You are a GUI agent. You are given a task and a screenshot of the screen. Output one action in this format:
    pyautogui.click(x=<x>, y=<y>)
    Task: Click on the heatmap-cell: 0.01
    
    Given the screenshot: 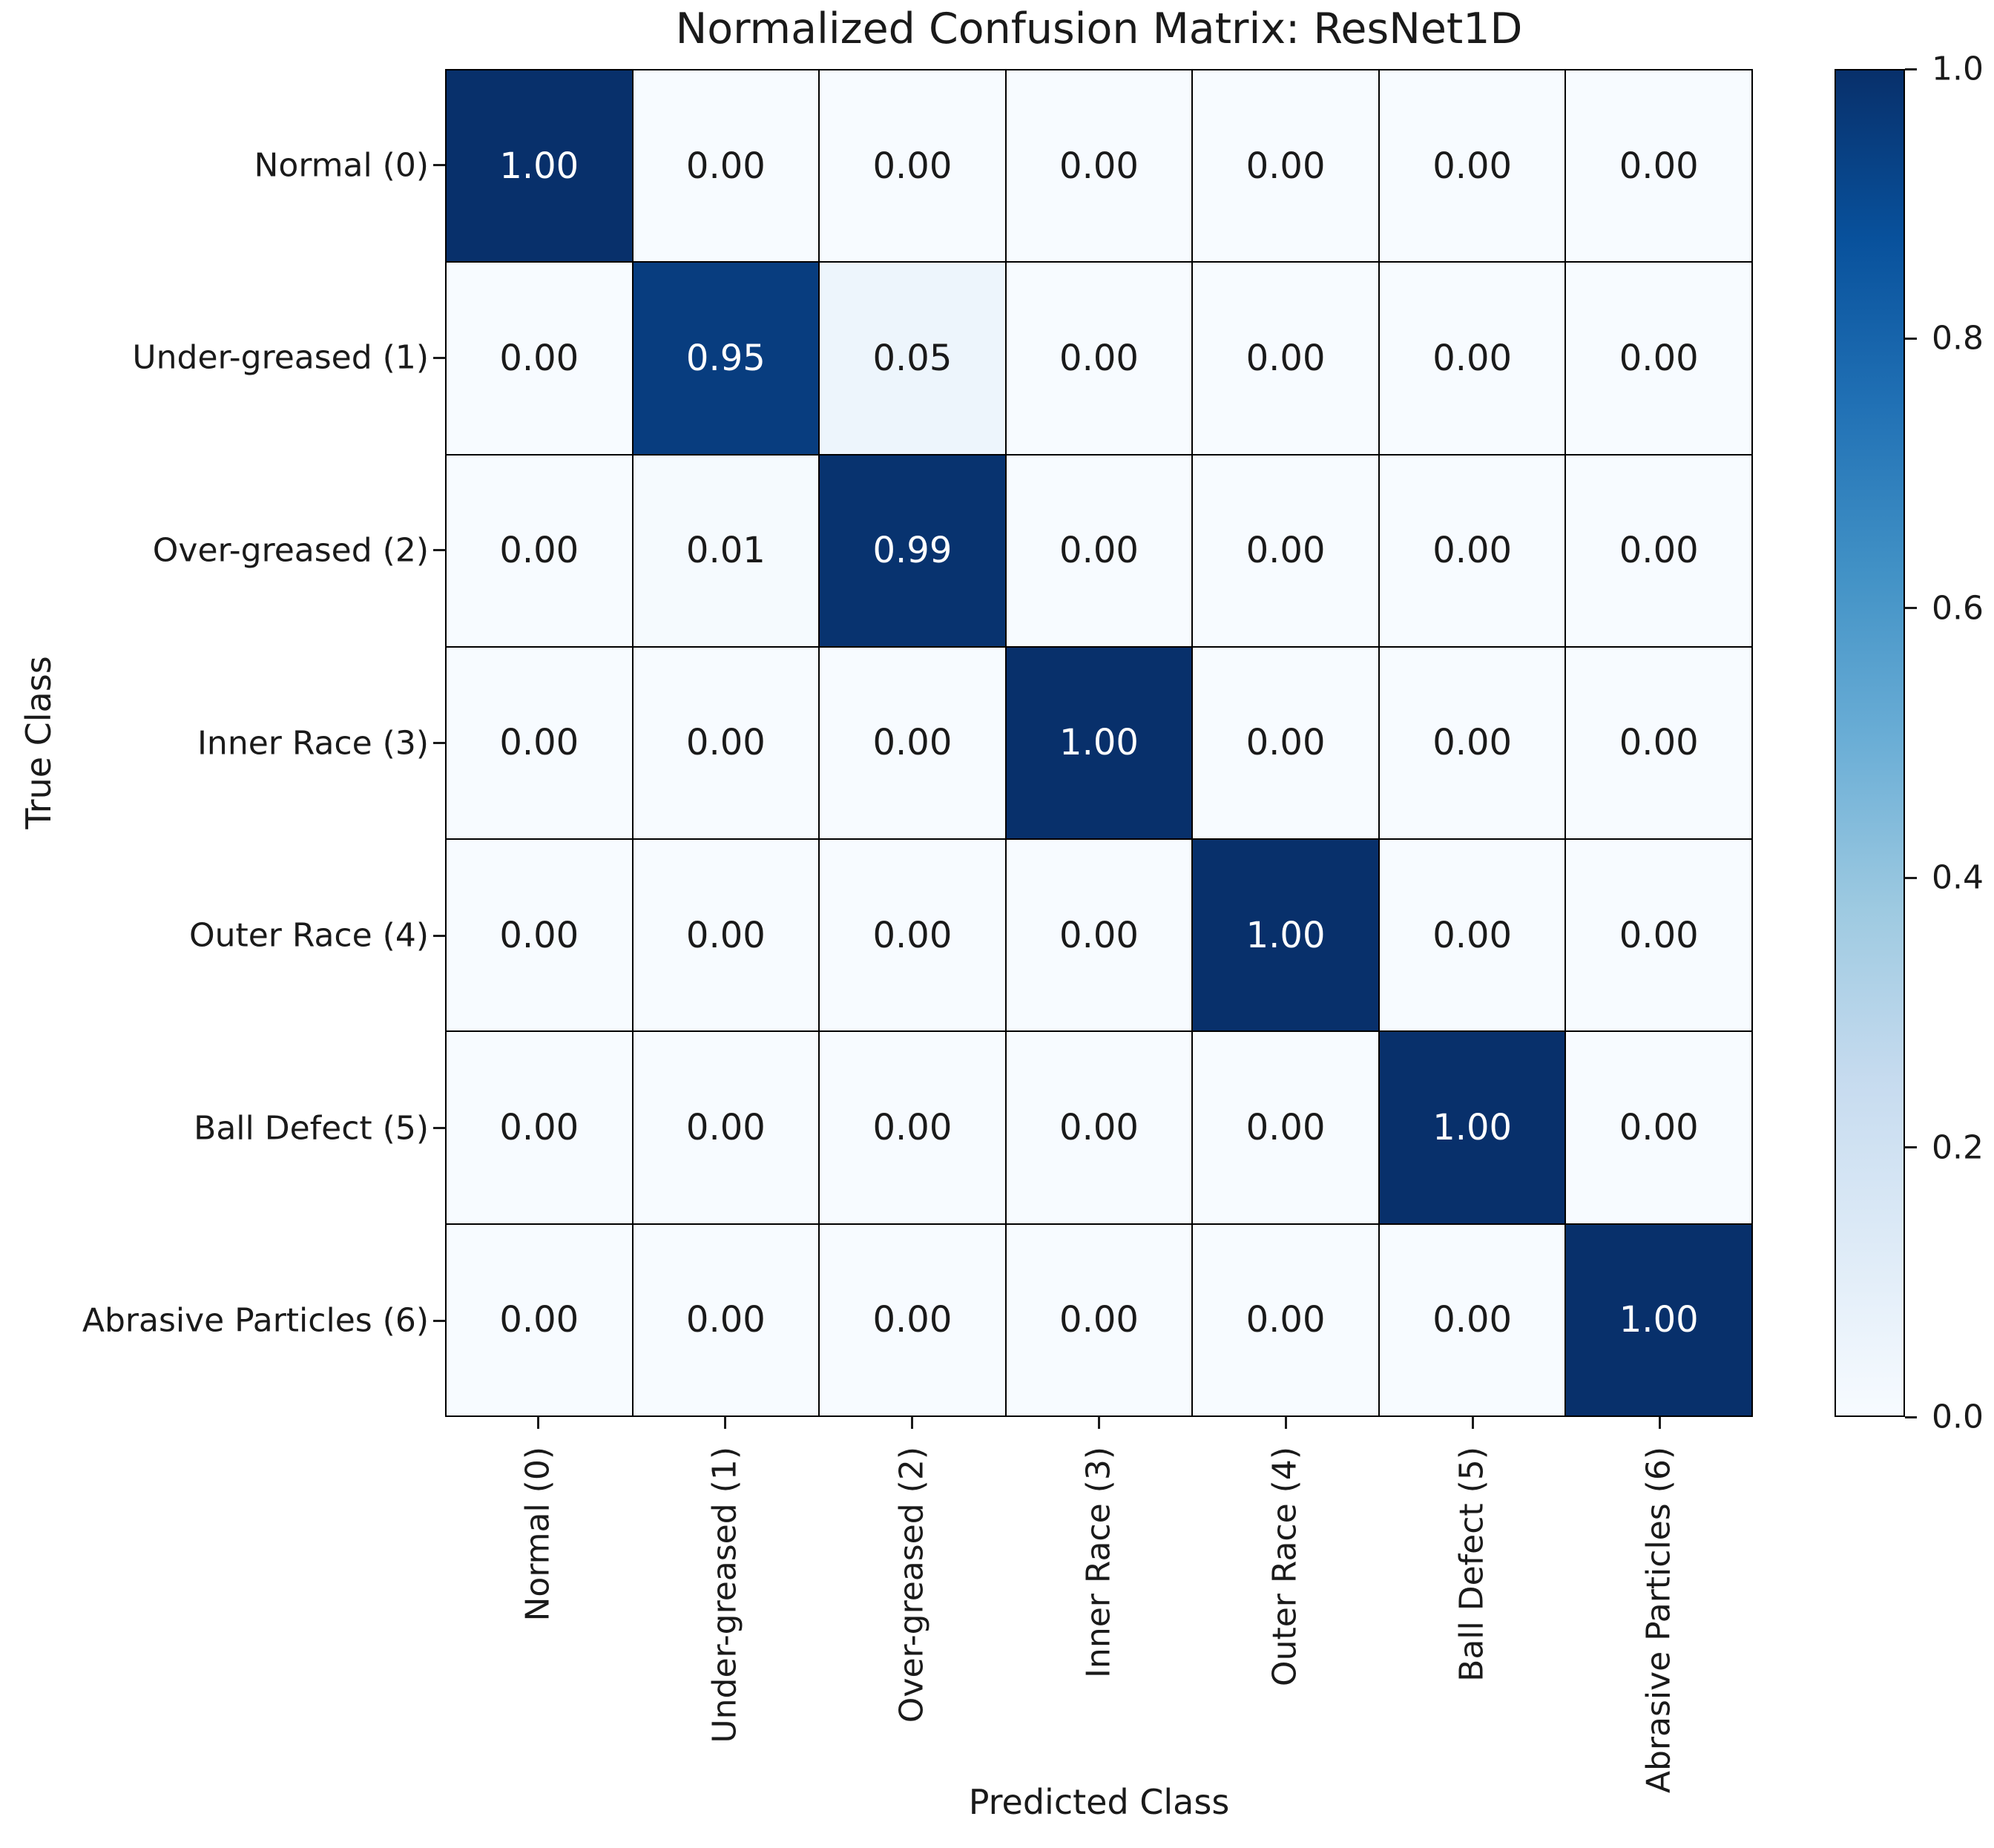 What is the action you would take?
    pyautogui.click(x=726, y=550)
    